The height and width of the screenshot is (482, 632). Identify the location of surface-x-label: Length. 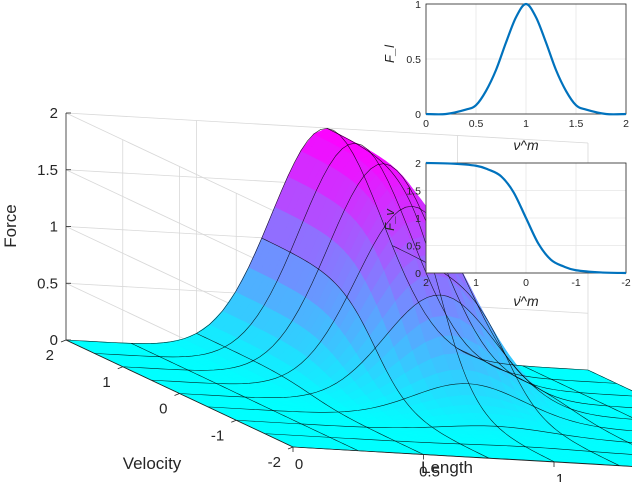
(447, 467).